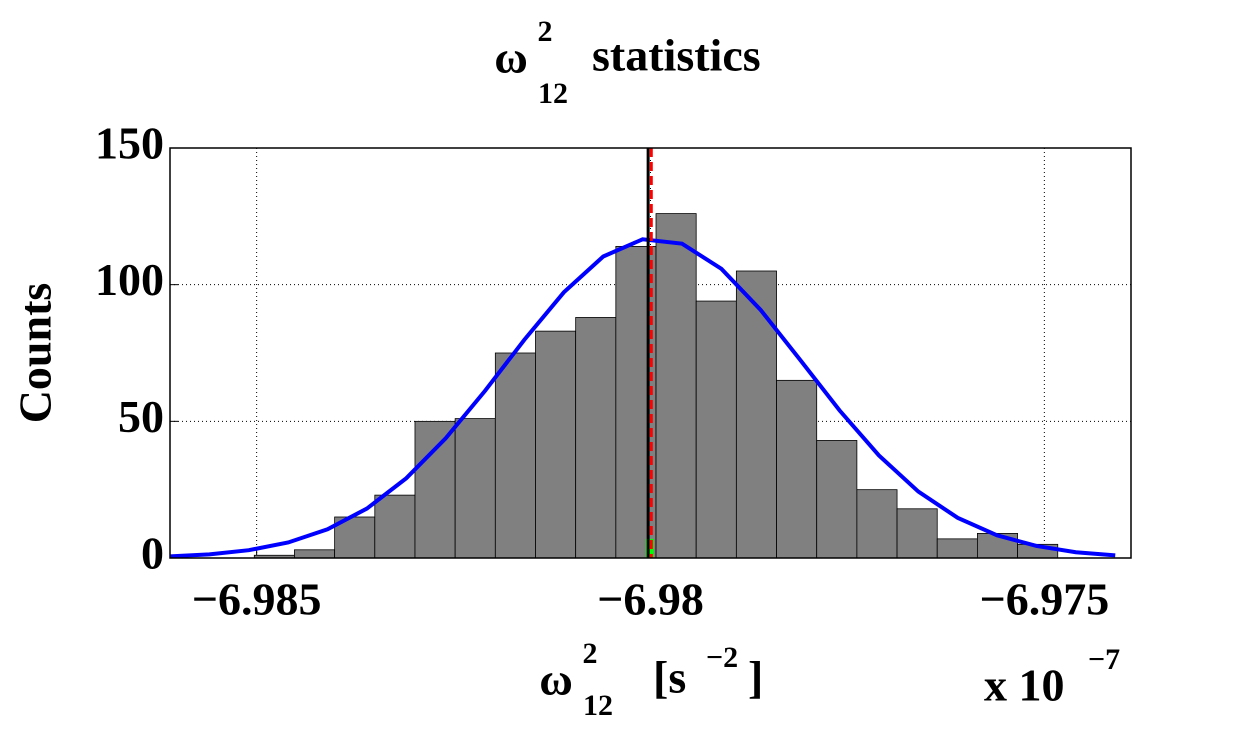 The height and width of the screenshot is (729, 1250). Describe the element at coordinates (590, 653) in the screenshot. I see `xlabel-sup: 2` at that location.